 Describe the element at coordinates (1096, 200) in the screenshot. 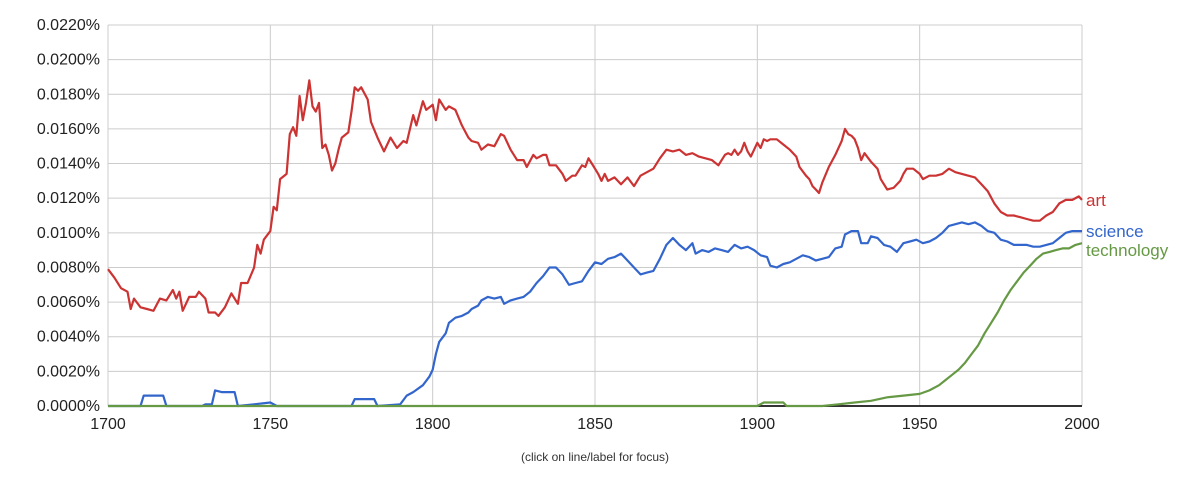

I see `series-label-art: art` at that location.